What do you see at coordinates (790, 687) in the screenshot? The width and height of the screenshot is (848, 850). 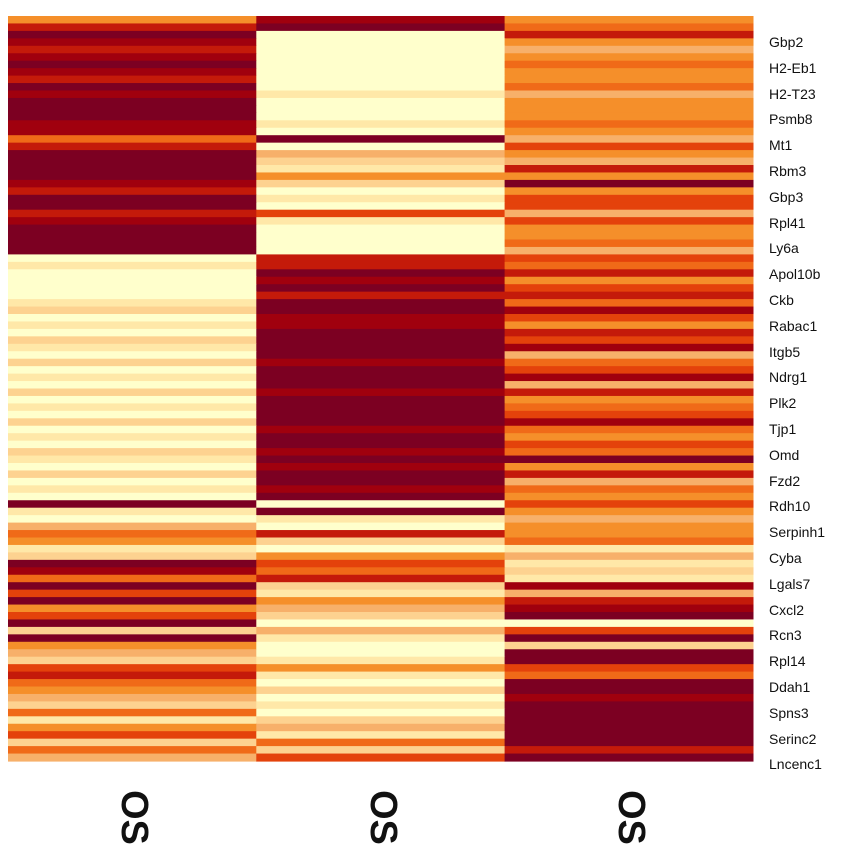 I see `row-label: Ddah1` at bounding box center [790, 687].